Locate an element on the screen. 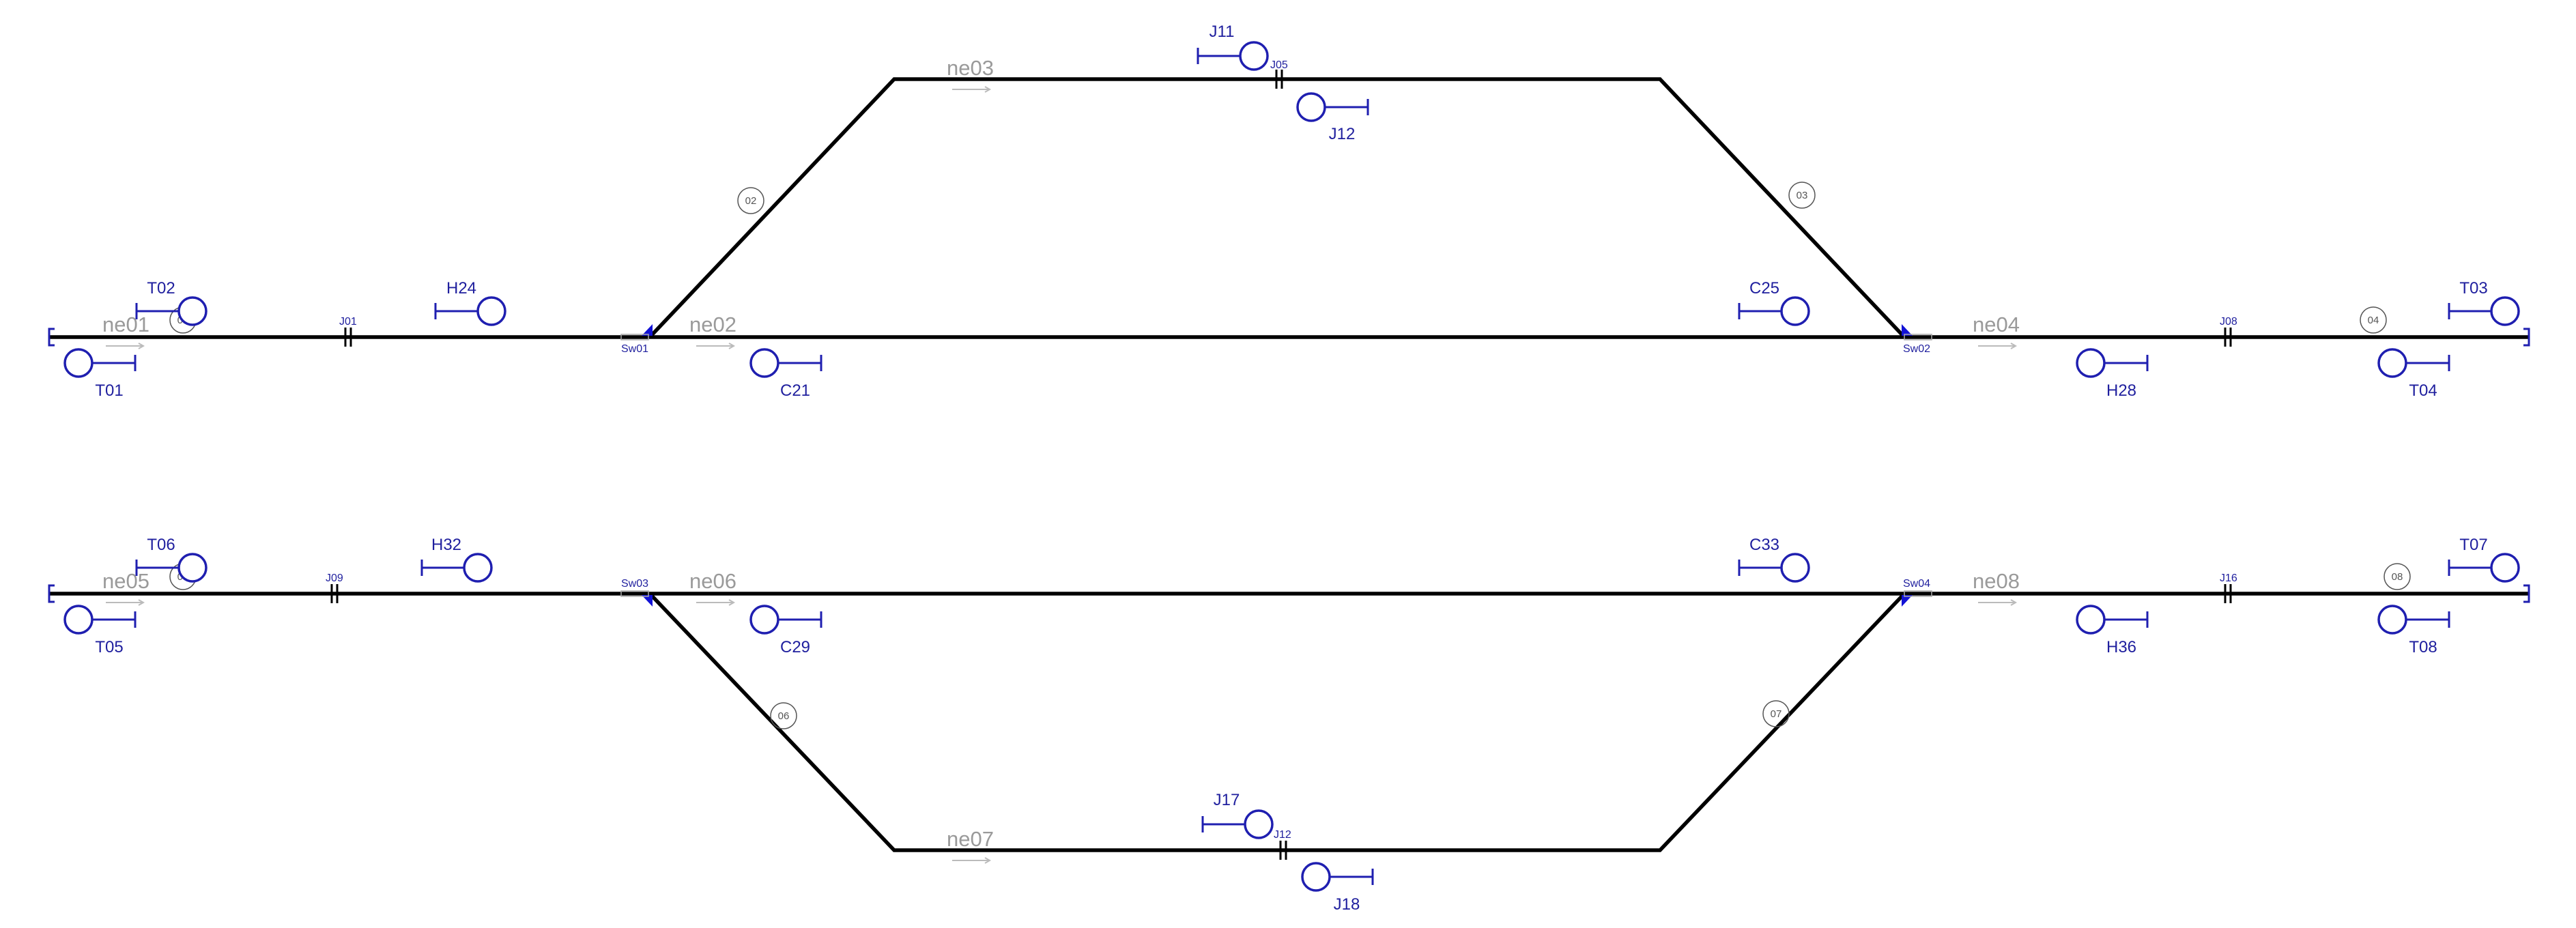 This screenshot has width=2576, height=928. circle-number-04: 04 is located at coordinates (2373, 320).